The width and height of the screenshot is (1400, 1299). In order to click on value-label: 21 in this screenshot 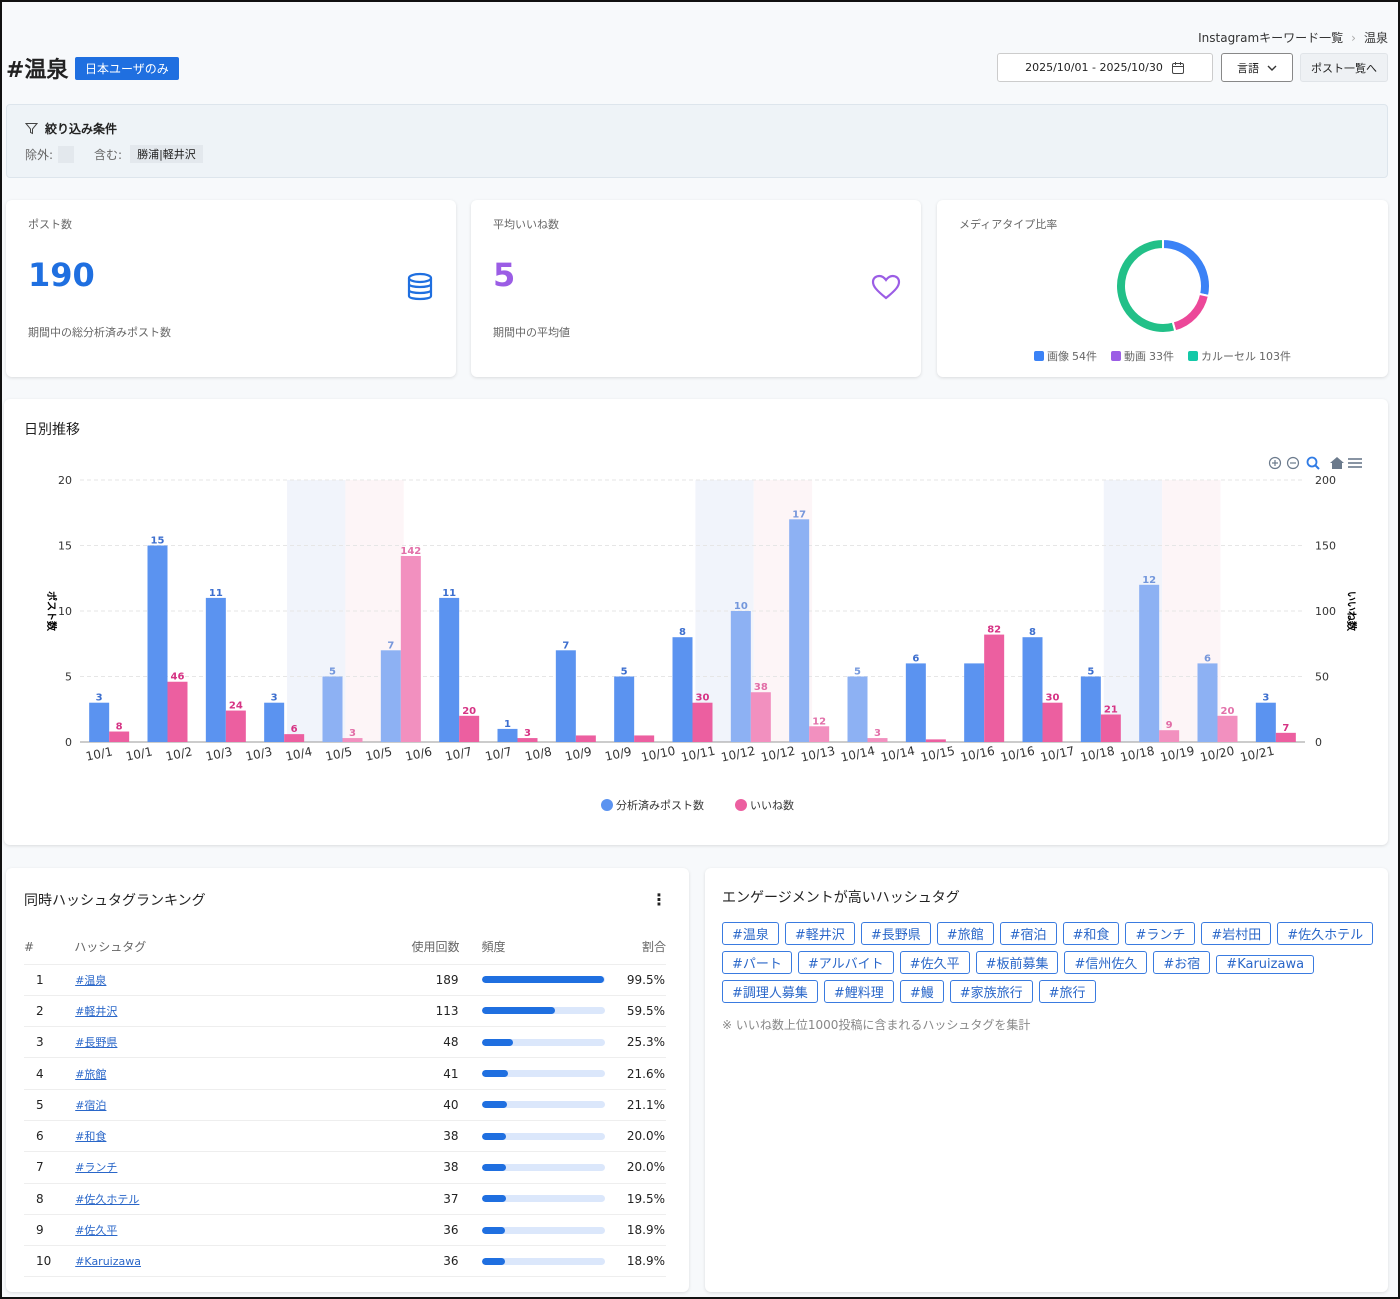, I will do `click(1111, 709)`.